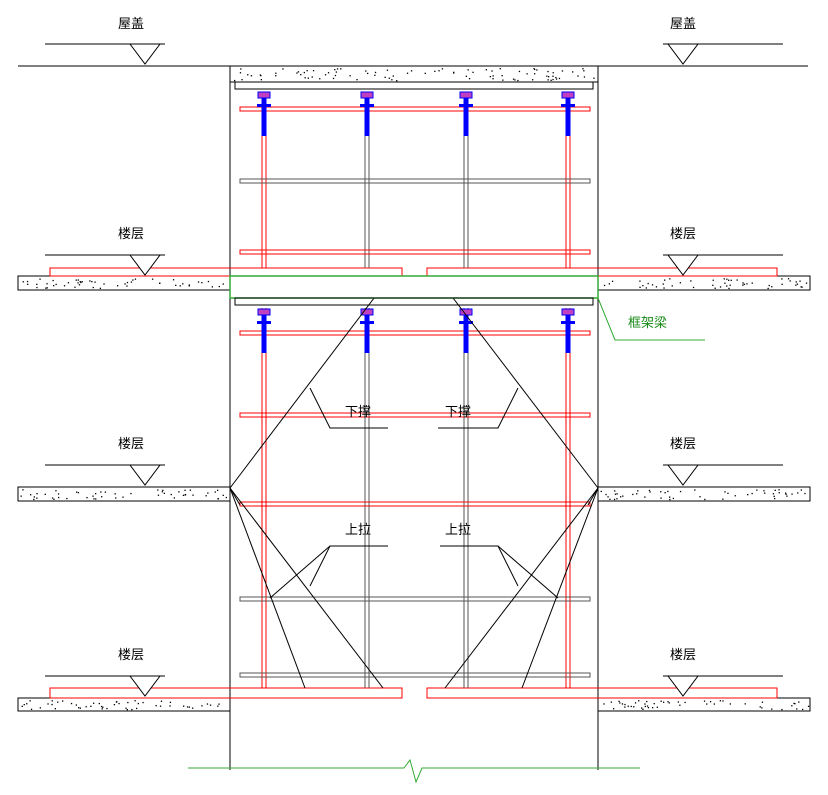 The height and width of the screenshot is (795, 828). Describe the element at coordinates (415, 252) in the screenshot. I see `horizontal-tube` at that location.